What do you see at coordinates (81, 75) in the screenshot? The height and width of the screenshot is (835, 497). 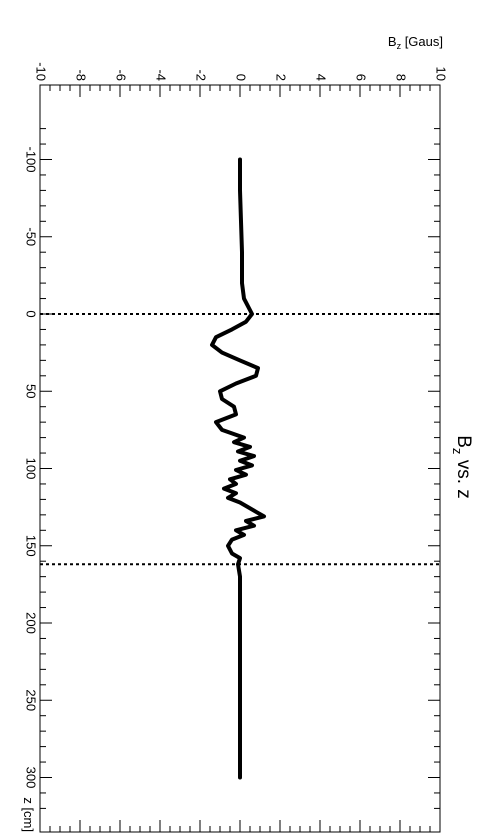 I see `y-tick-label: -8` at bounding box center [81, 75].